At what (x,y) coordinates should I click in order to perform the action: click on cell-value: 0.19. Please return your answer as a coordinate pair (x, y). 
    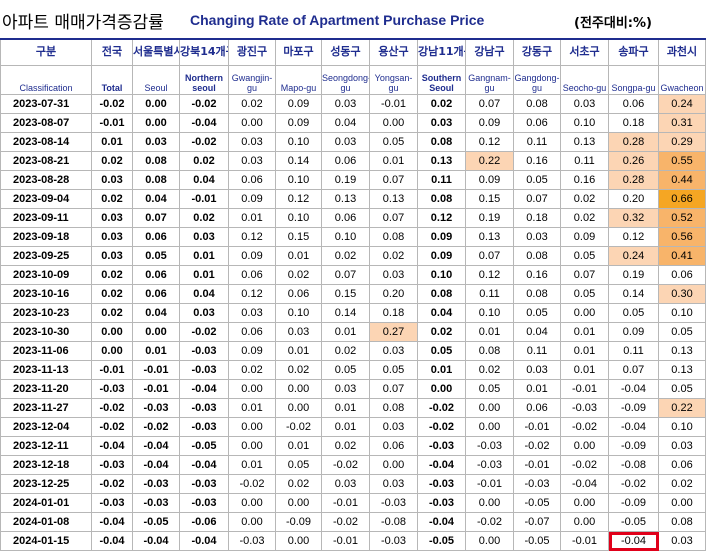
    Looking at the image, I should click on (345, 180).